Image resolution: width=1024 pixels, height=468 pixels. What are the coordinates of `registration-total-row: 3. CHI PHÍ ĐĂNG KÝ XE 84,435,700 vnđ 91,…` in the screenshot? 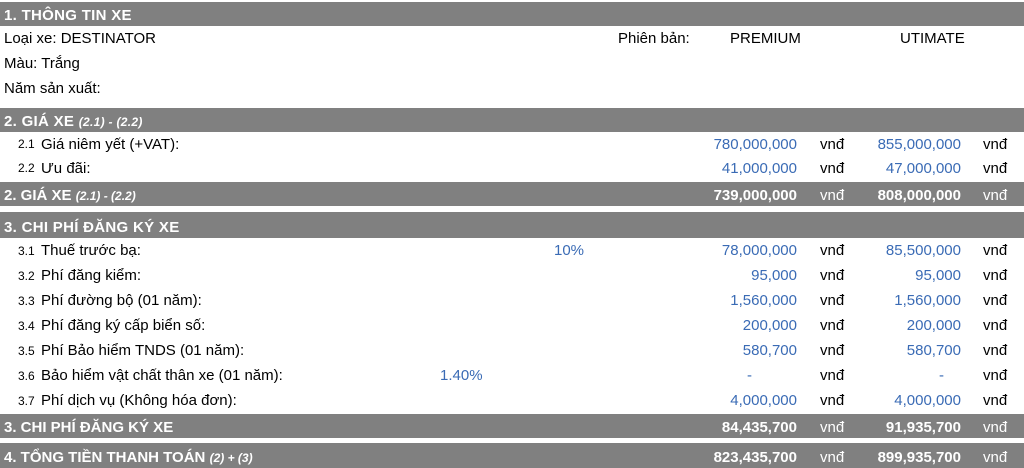 It's located at (512, 425).